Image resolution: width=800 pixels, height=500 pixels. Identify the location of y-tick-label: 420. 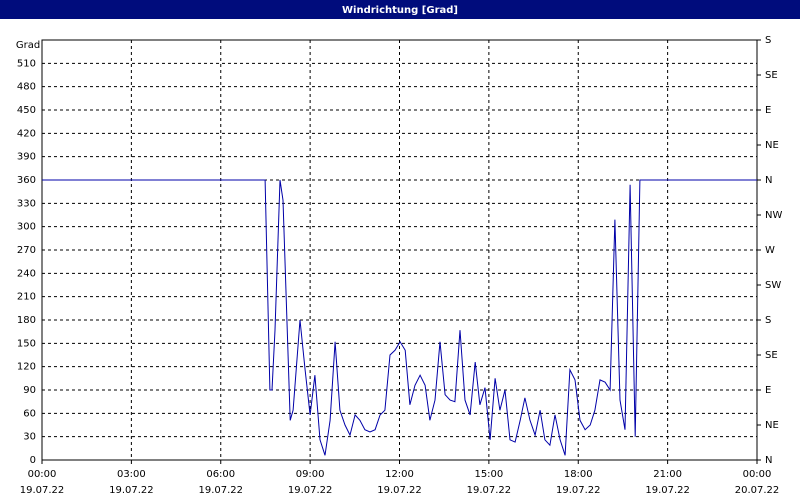
(26, 133).